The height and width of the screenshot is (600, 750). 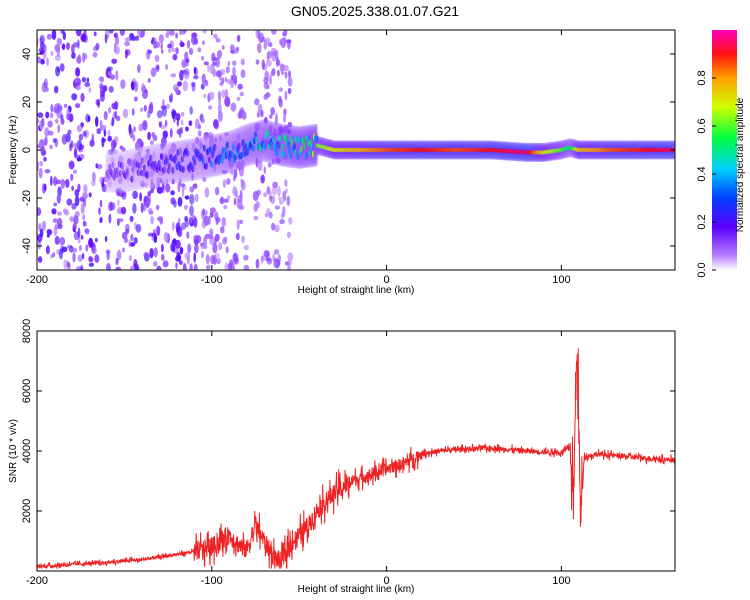 I want to click on y-tick-label: 2000, so click(x=27, y=511).